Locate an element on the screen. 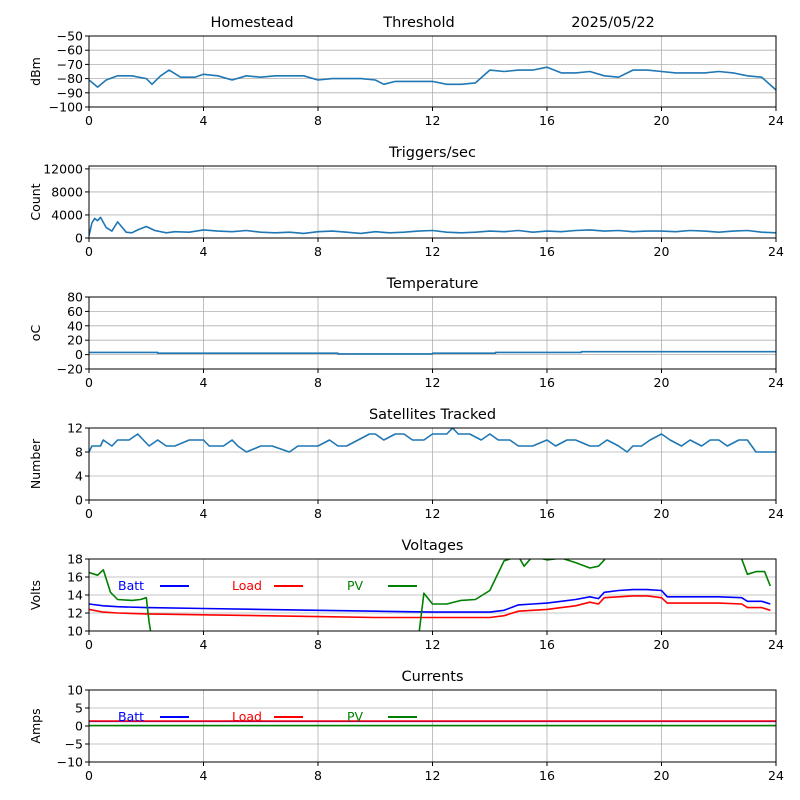 The width and height of the screenshot is (800, 800). header-station: Homestead is located at coordinates (251, 23).